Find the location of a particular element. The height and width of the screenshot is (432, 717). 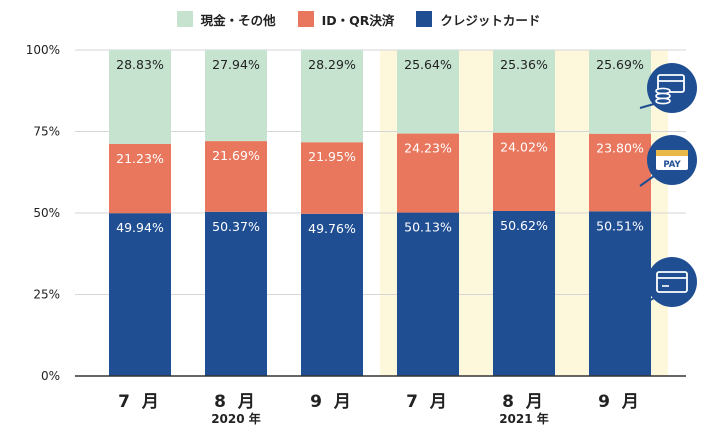

chart-legend: 現金・その他 ID・QR決済 クレジットカード is located at coordinates (358, 19).